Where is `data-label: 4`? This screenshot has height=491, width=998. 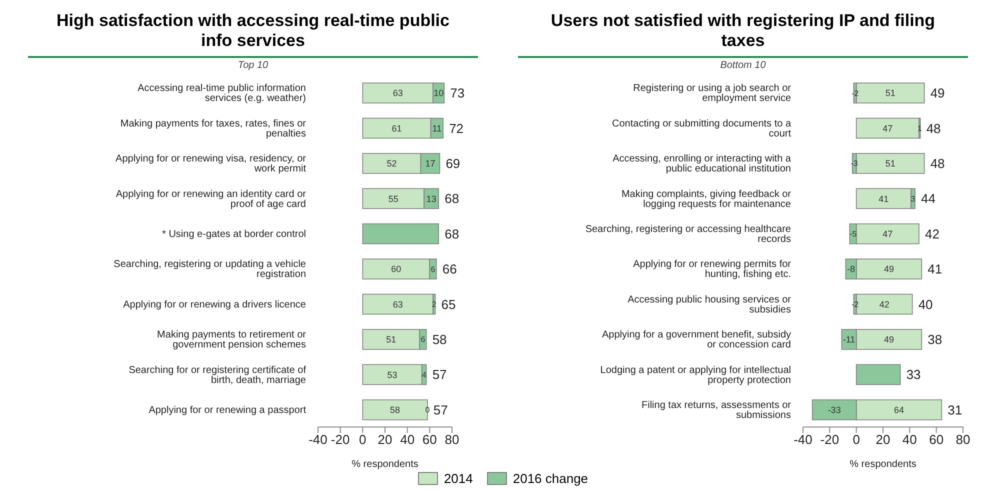
data-label: 4 is located at coordinates (424, 375).